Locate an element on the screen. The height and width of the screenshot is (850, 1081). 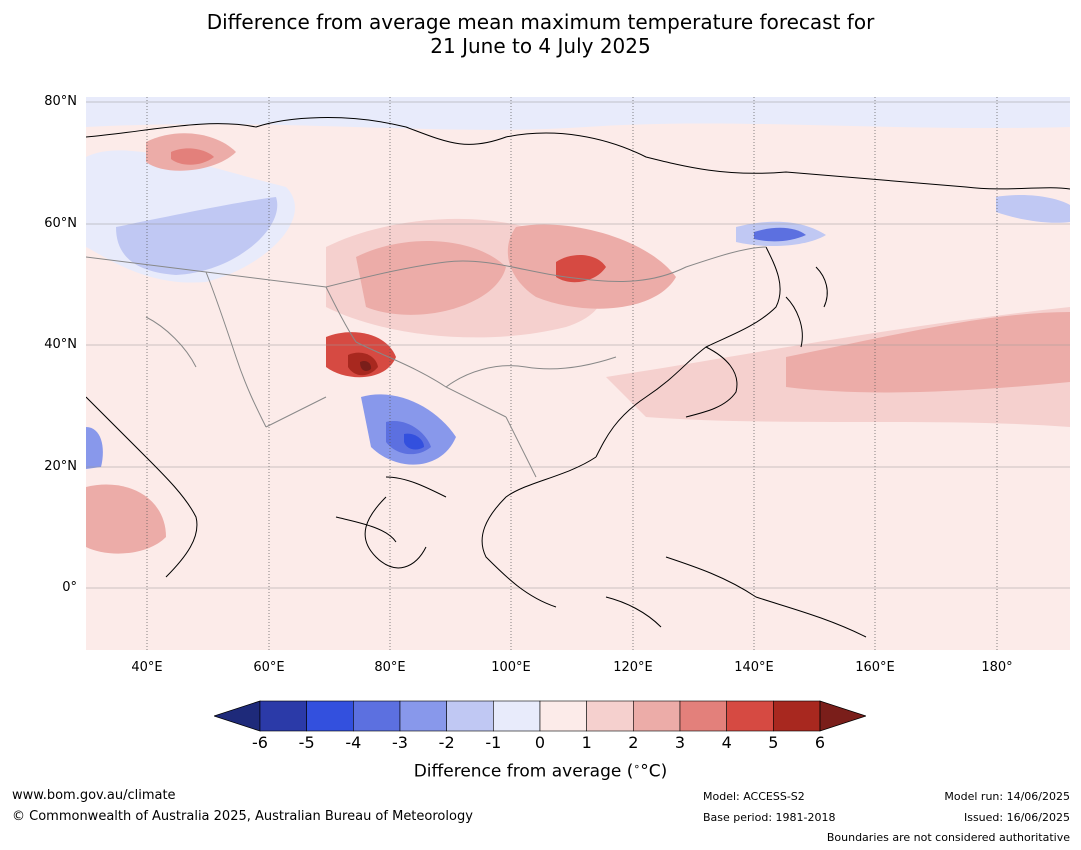
footer-model-run: Model run: 14/06/2025 is located at coordinates (1007, 796).